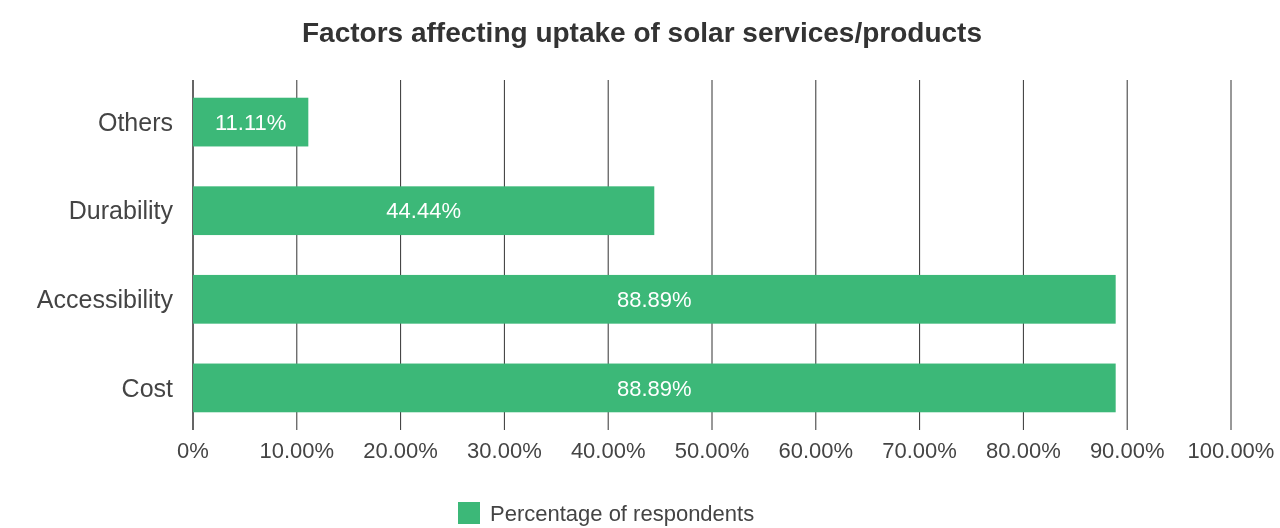  What do you see at coordinates (297, 450) in the screenshot?
I see `x-tick-label: 10.00%` at bounding box center [297, 450].